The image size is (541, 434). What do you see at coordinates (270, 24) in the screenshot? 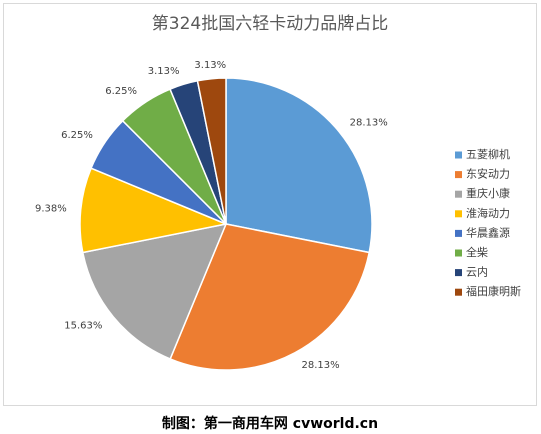
I see `chart-title: 第324批国六轻卡动力品牌占比` at bounding box center [270, 24].